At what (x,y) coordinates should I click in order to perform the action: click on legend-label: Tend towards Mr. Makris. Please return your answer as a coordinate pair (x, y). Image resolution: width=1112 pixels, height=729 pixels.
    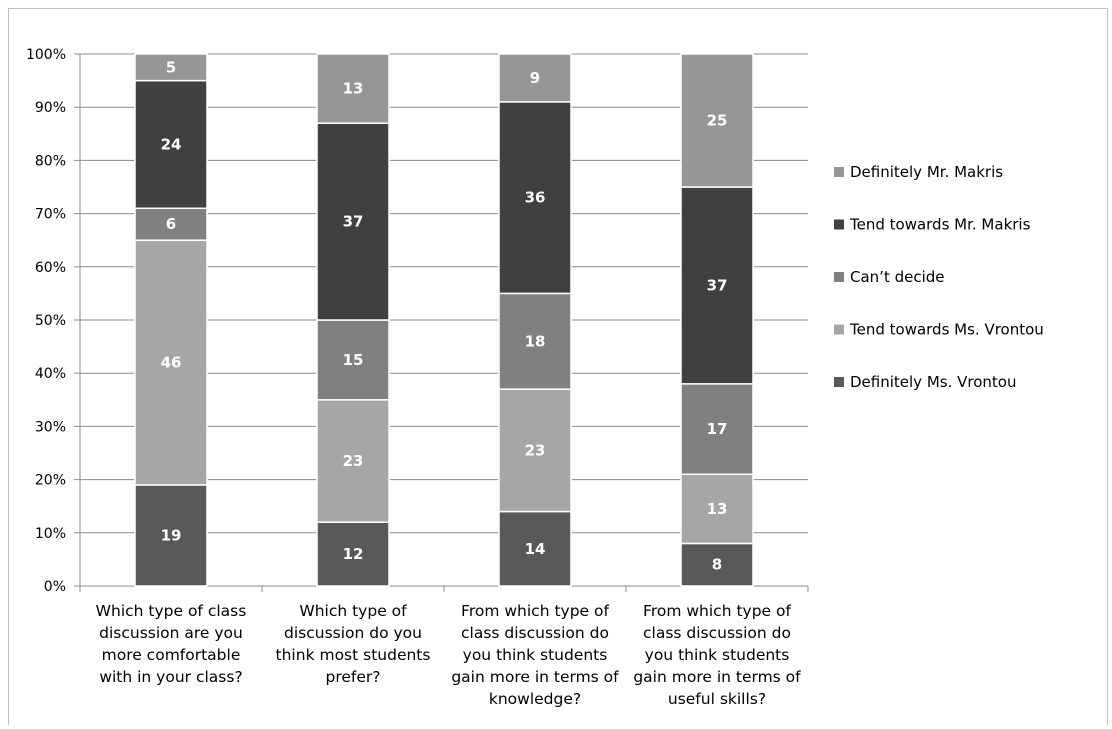
    Looking at the image, I should click on (940, 225).